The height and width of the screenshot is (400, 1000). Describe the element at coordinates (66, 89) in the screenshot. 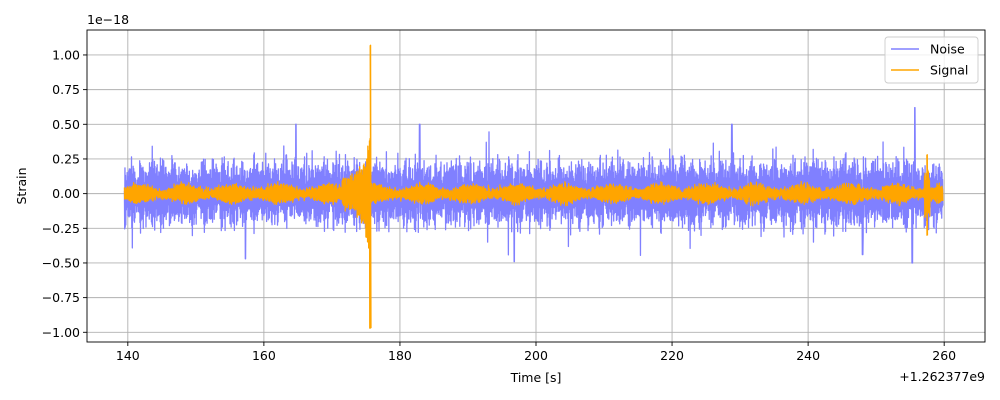

I see `y-tick-label: 0.75` at that location.